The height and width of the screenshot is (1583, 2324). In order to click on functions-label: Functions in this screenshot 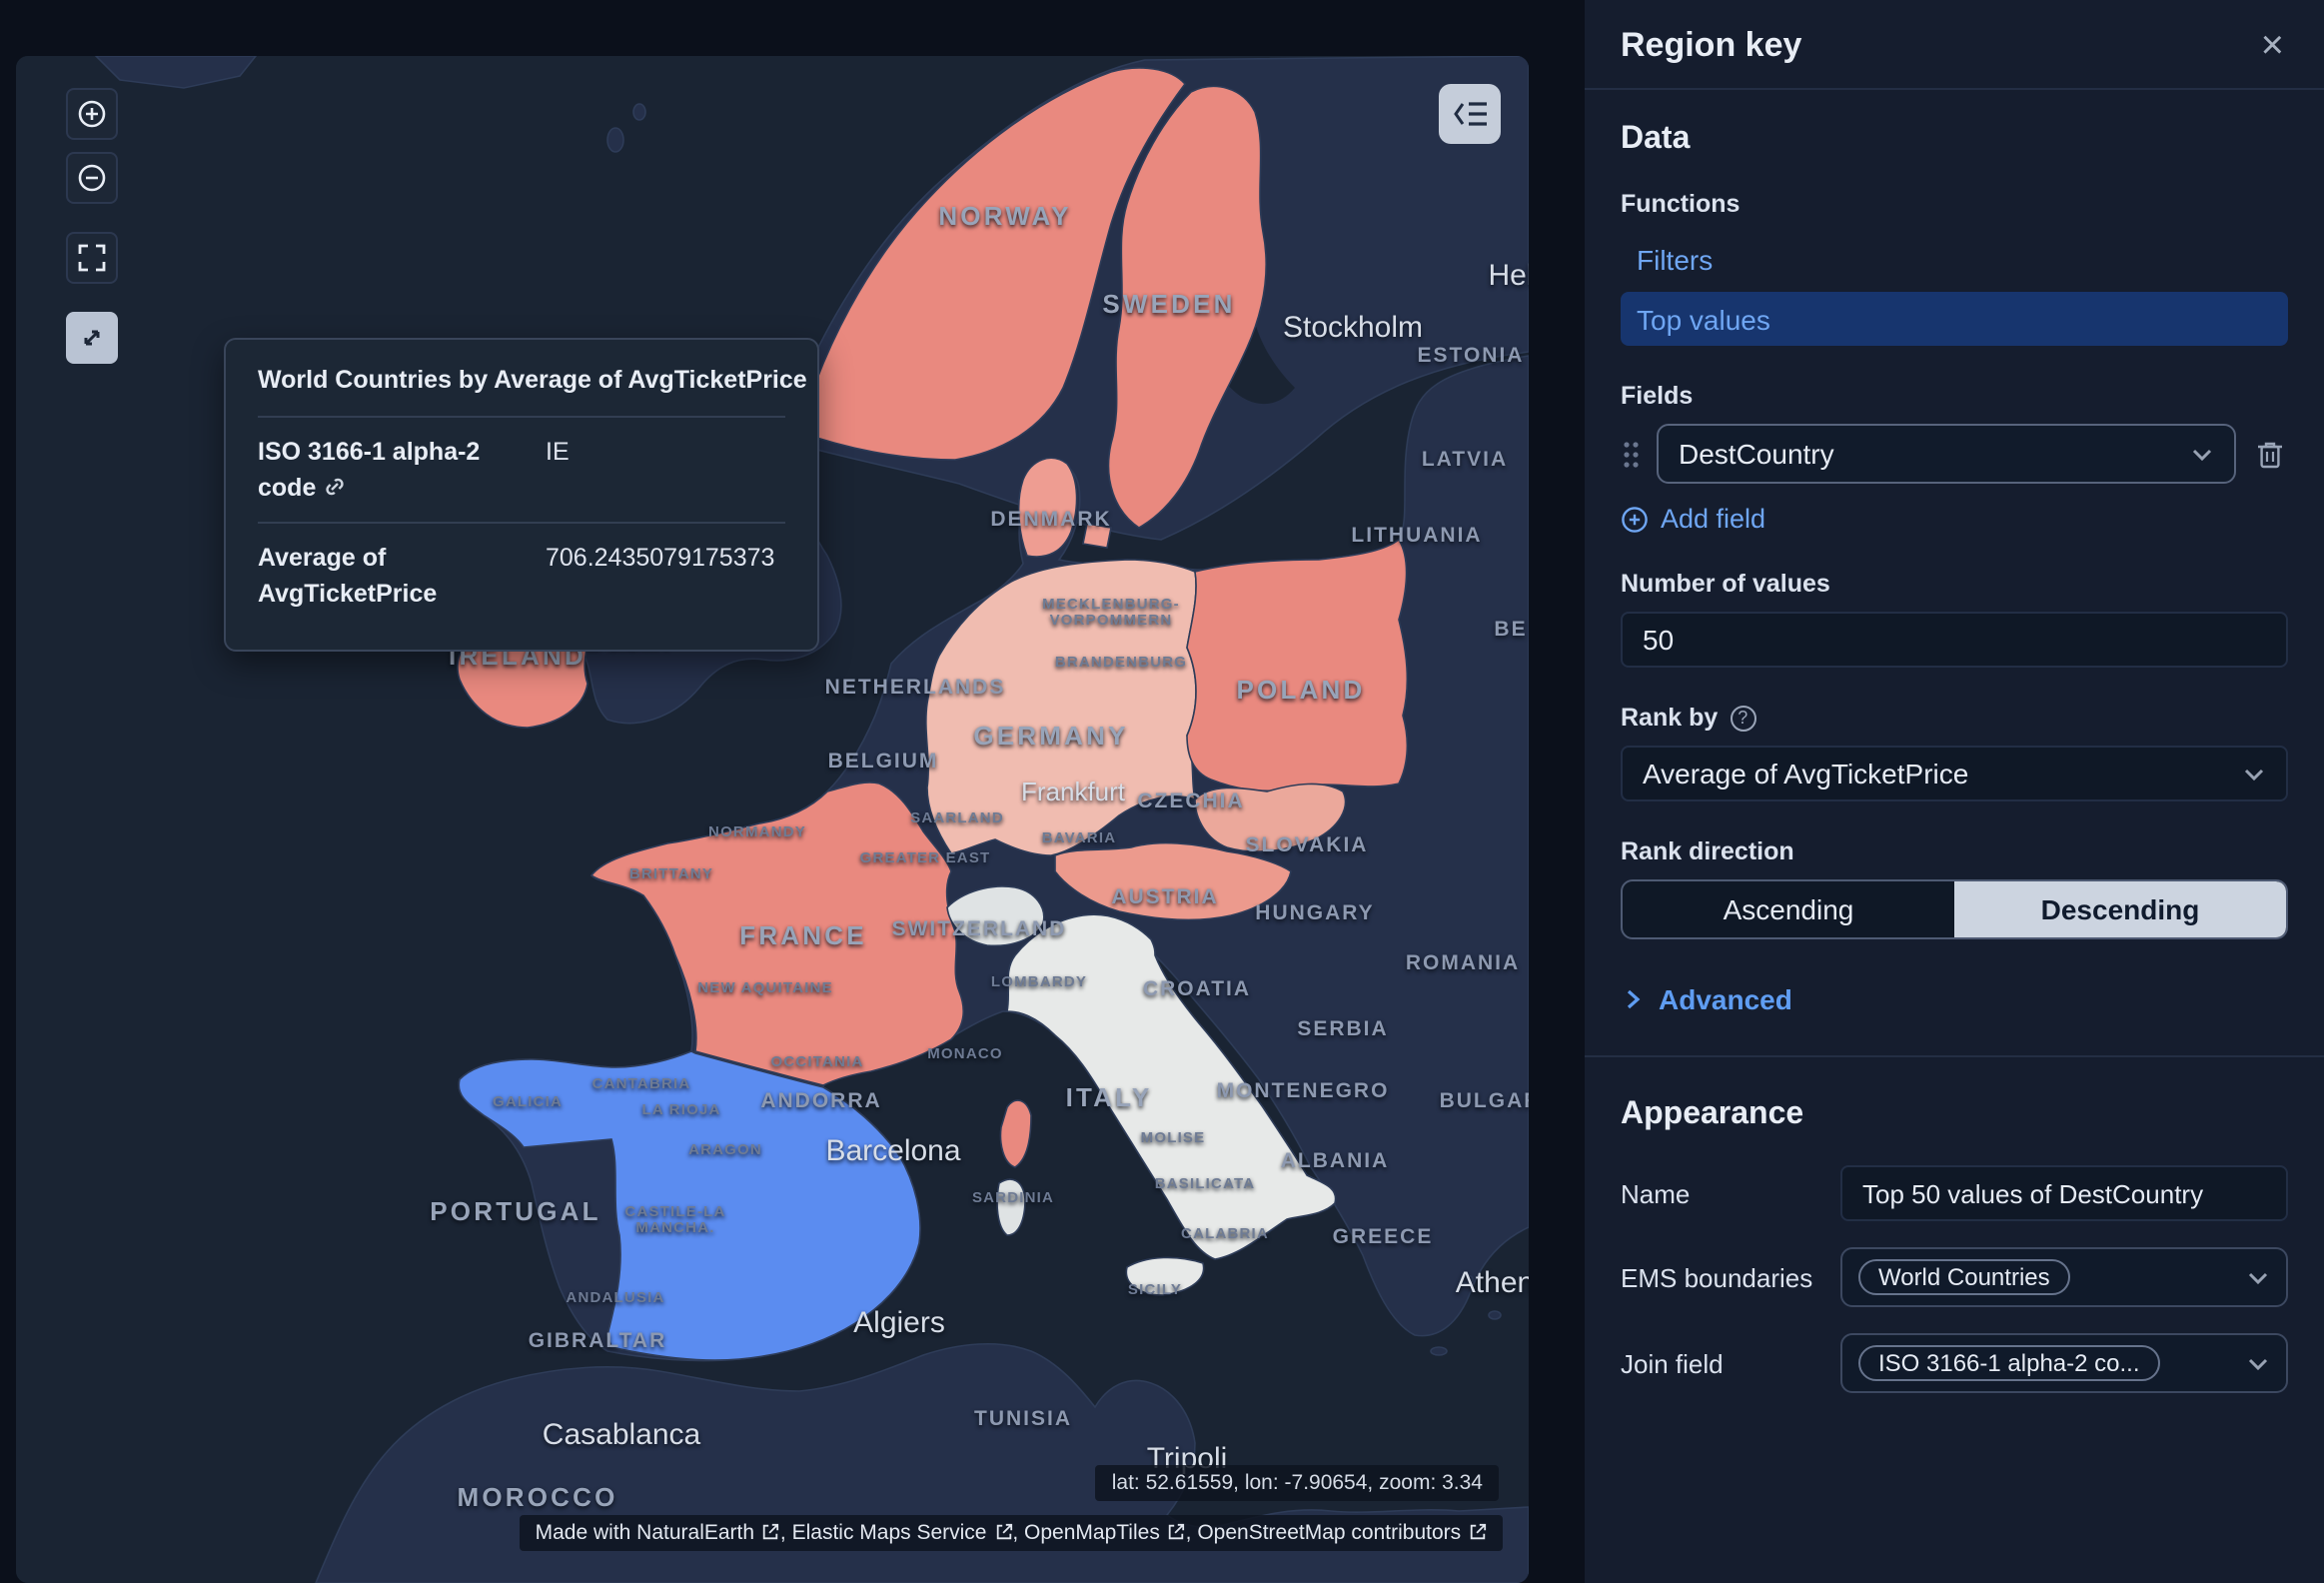, I will do `click(1681, 204)`.